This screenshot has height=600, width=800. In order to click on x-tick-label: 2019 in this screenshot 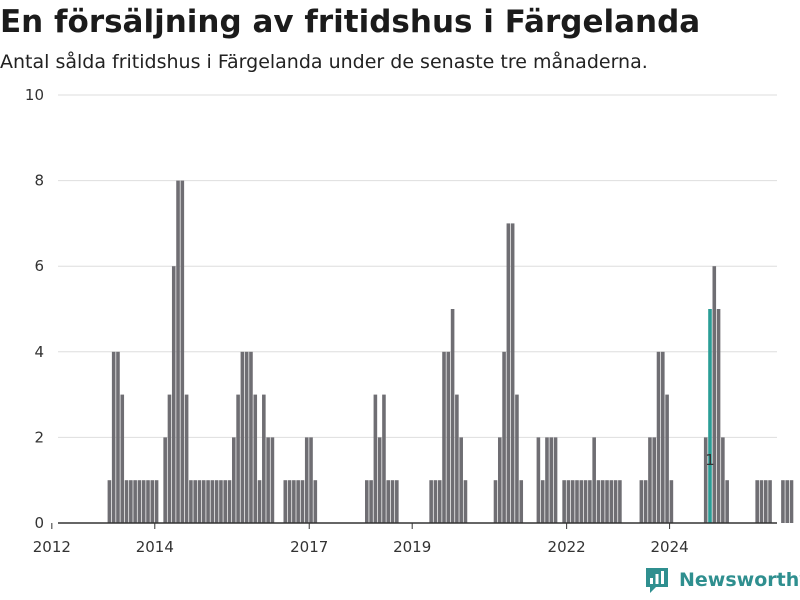, I will do `click(412, 547)`.